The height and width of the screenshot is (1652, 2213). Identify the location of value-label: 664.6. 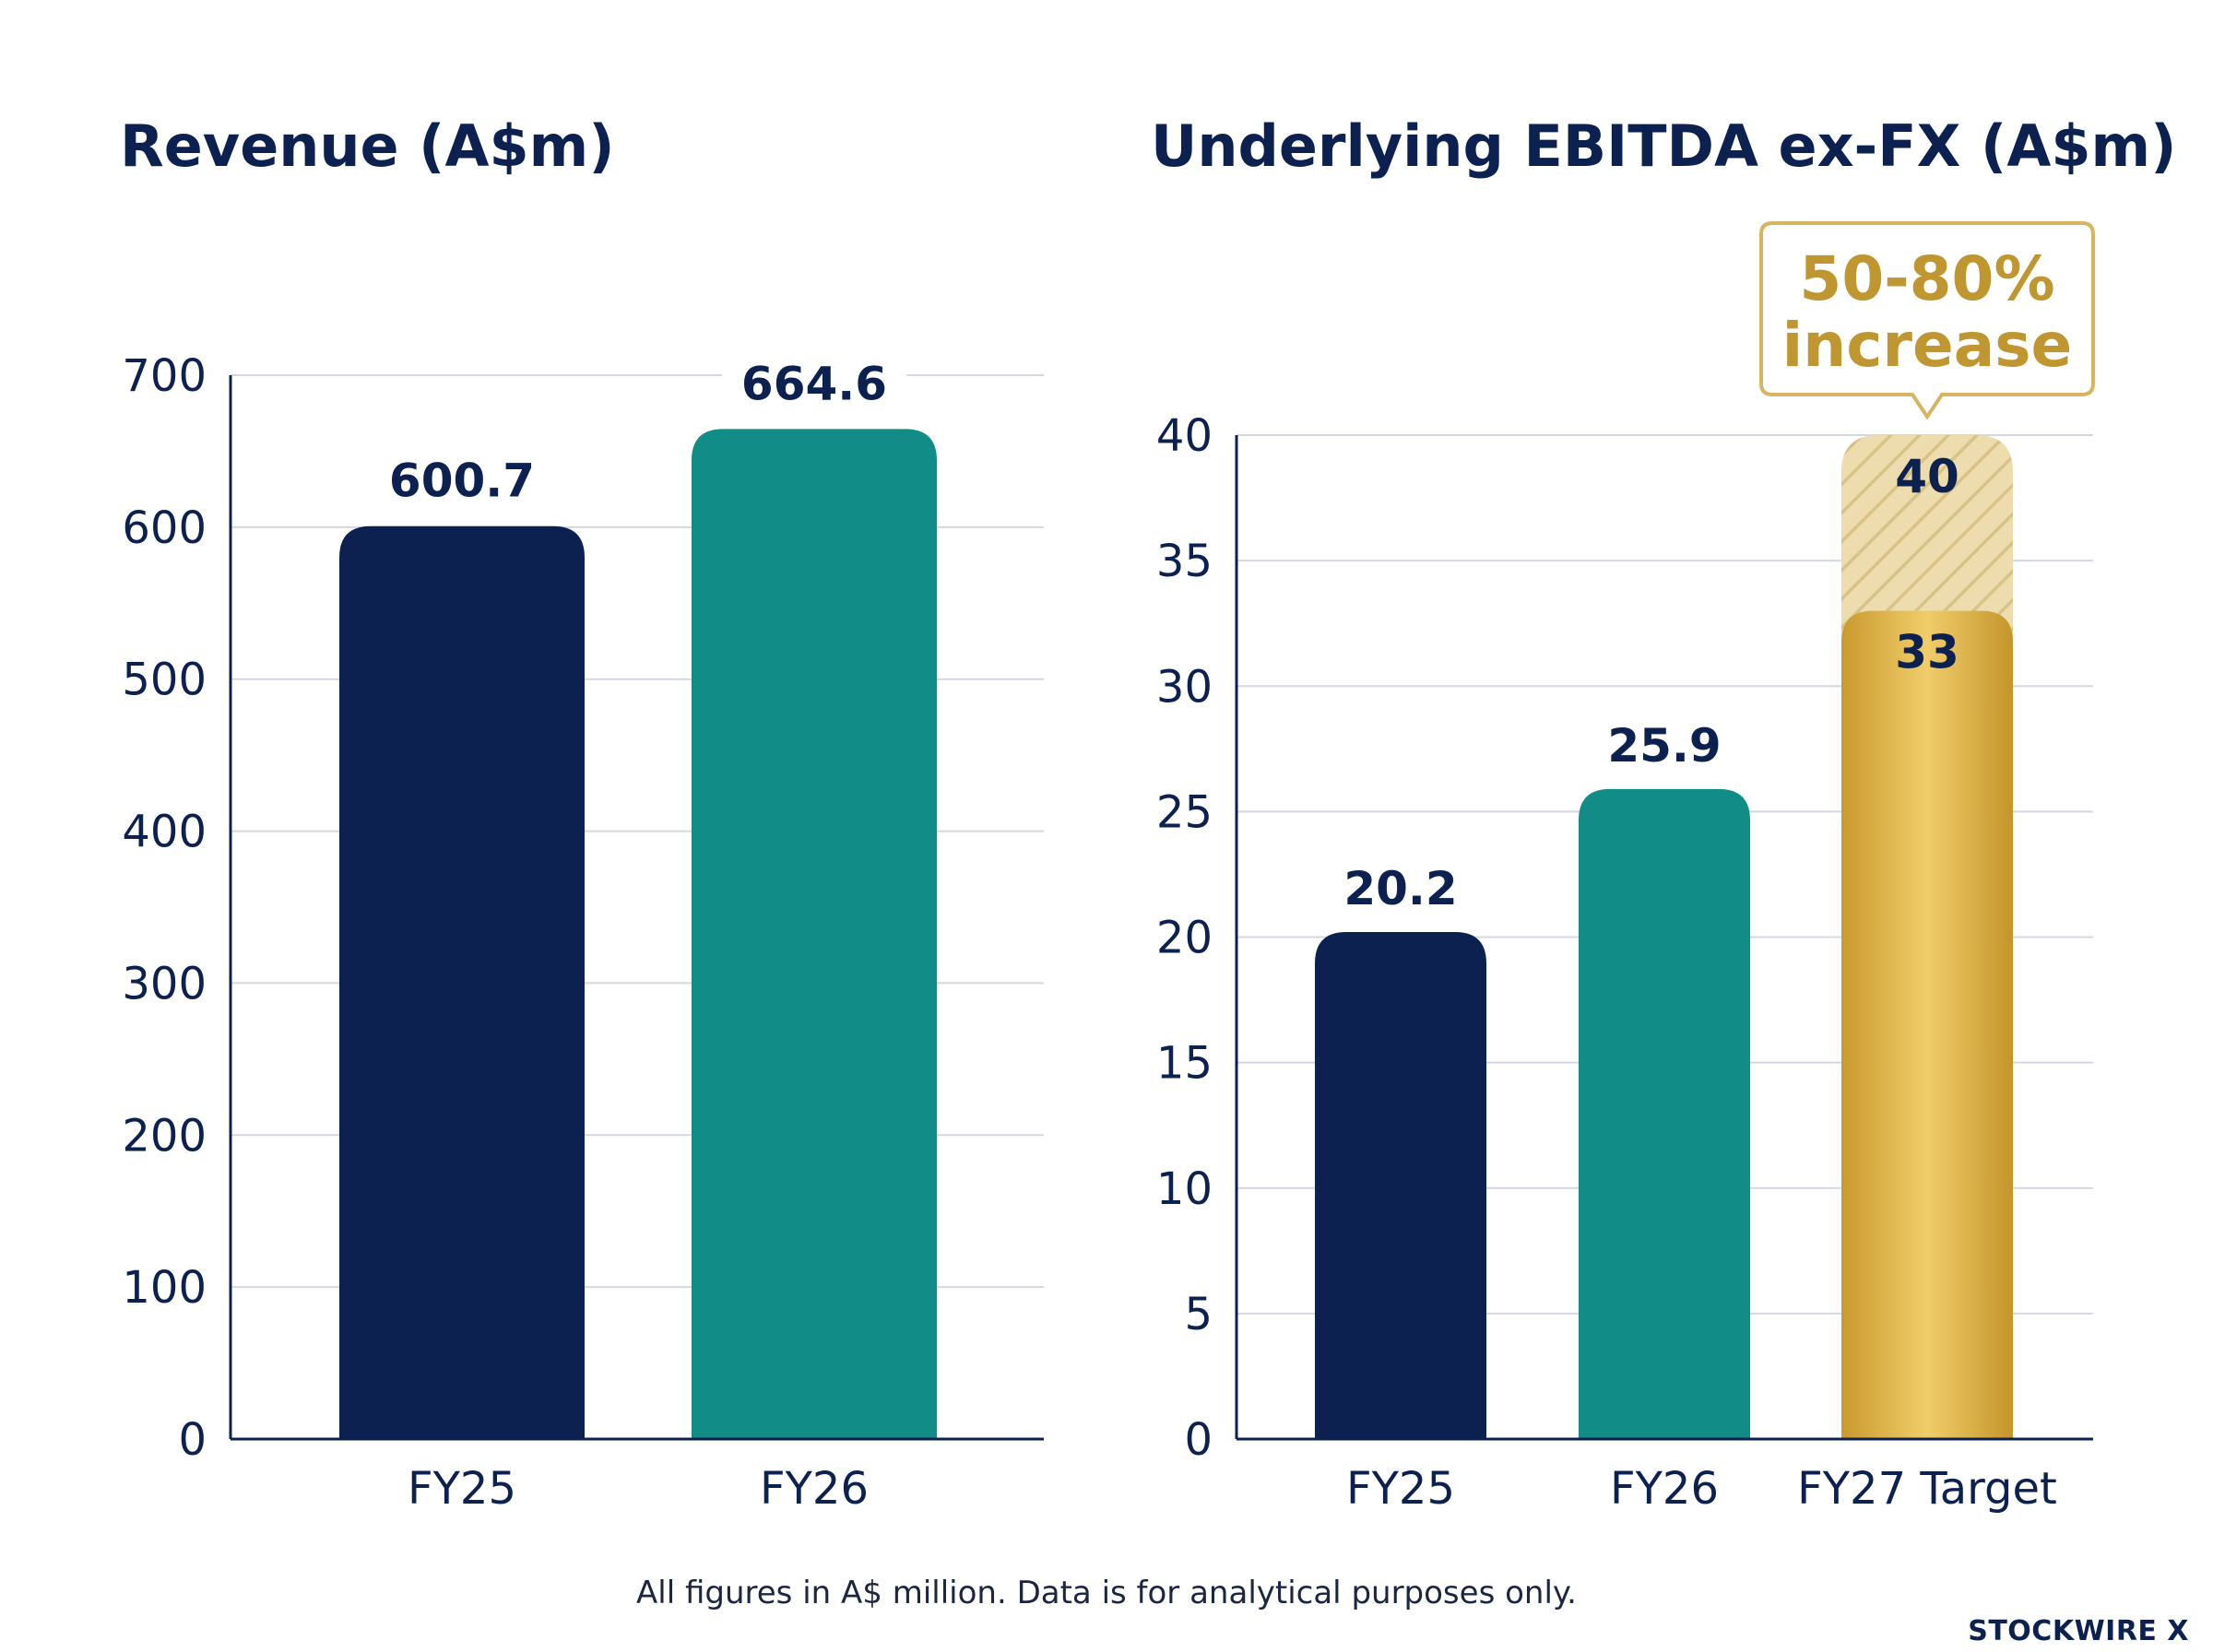
(814, 383).